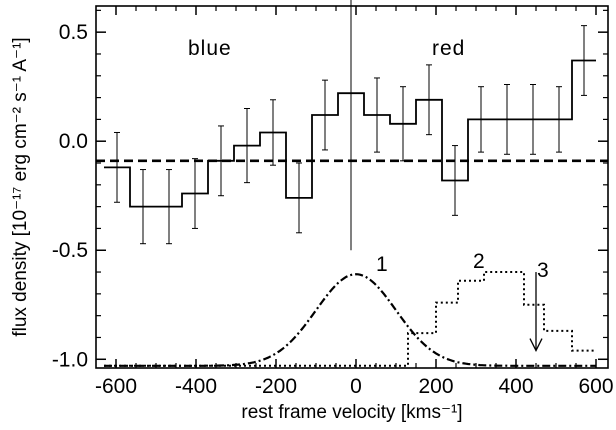 This screenshot has height=430, width=616. Describe the element at coordinates (196, 386) in the screenshot. I see `x-tick-label: -400` at that location.